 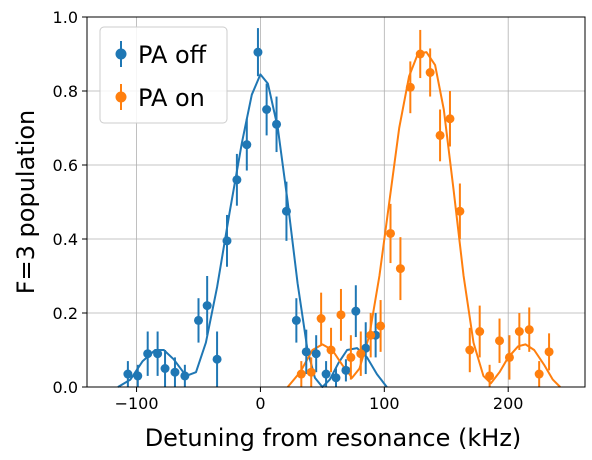 What do you see at coordinates (172, 55) in the screenshot?
I see `legend-label: PA off` at bounding box center [172, 55].